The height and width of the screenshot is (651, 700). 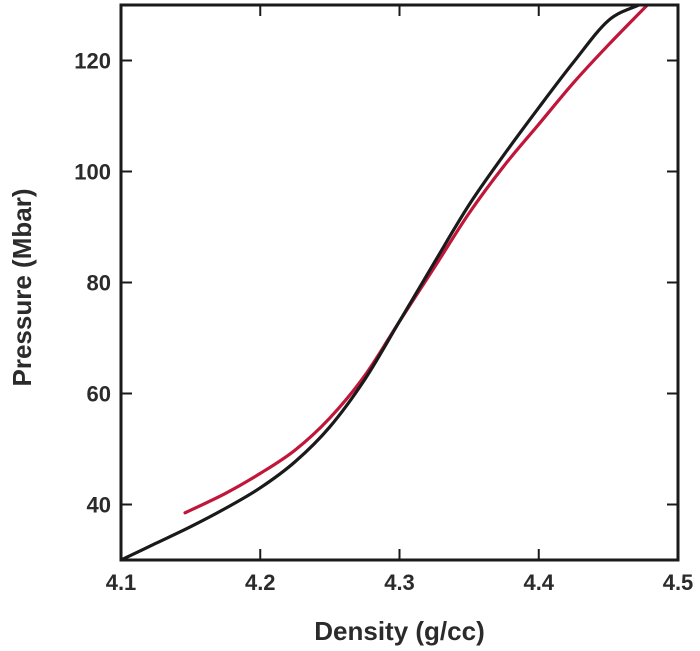 I want to click on y-tick-label: 40, so click(x=99, y=505).